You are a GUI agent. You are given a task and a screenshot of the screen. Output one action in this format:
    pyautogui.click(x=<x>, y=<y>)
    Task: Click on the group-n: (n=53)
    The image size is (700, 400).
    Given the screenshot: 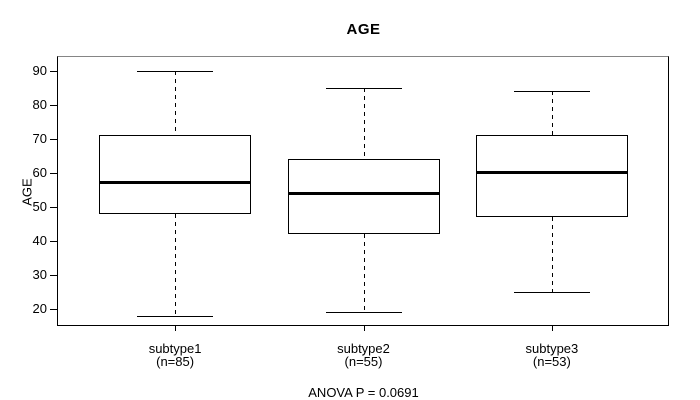 What is the action you would take?
    pyautogui.click(x=551, y=361)
    